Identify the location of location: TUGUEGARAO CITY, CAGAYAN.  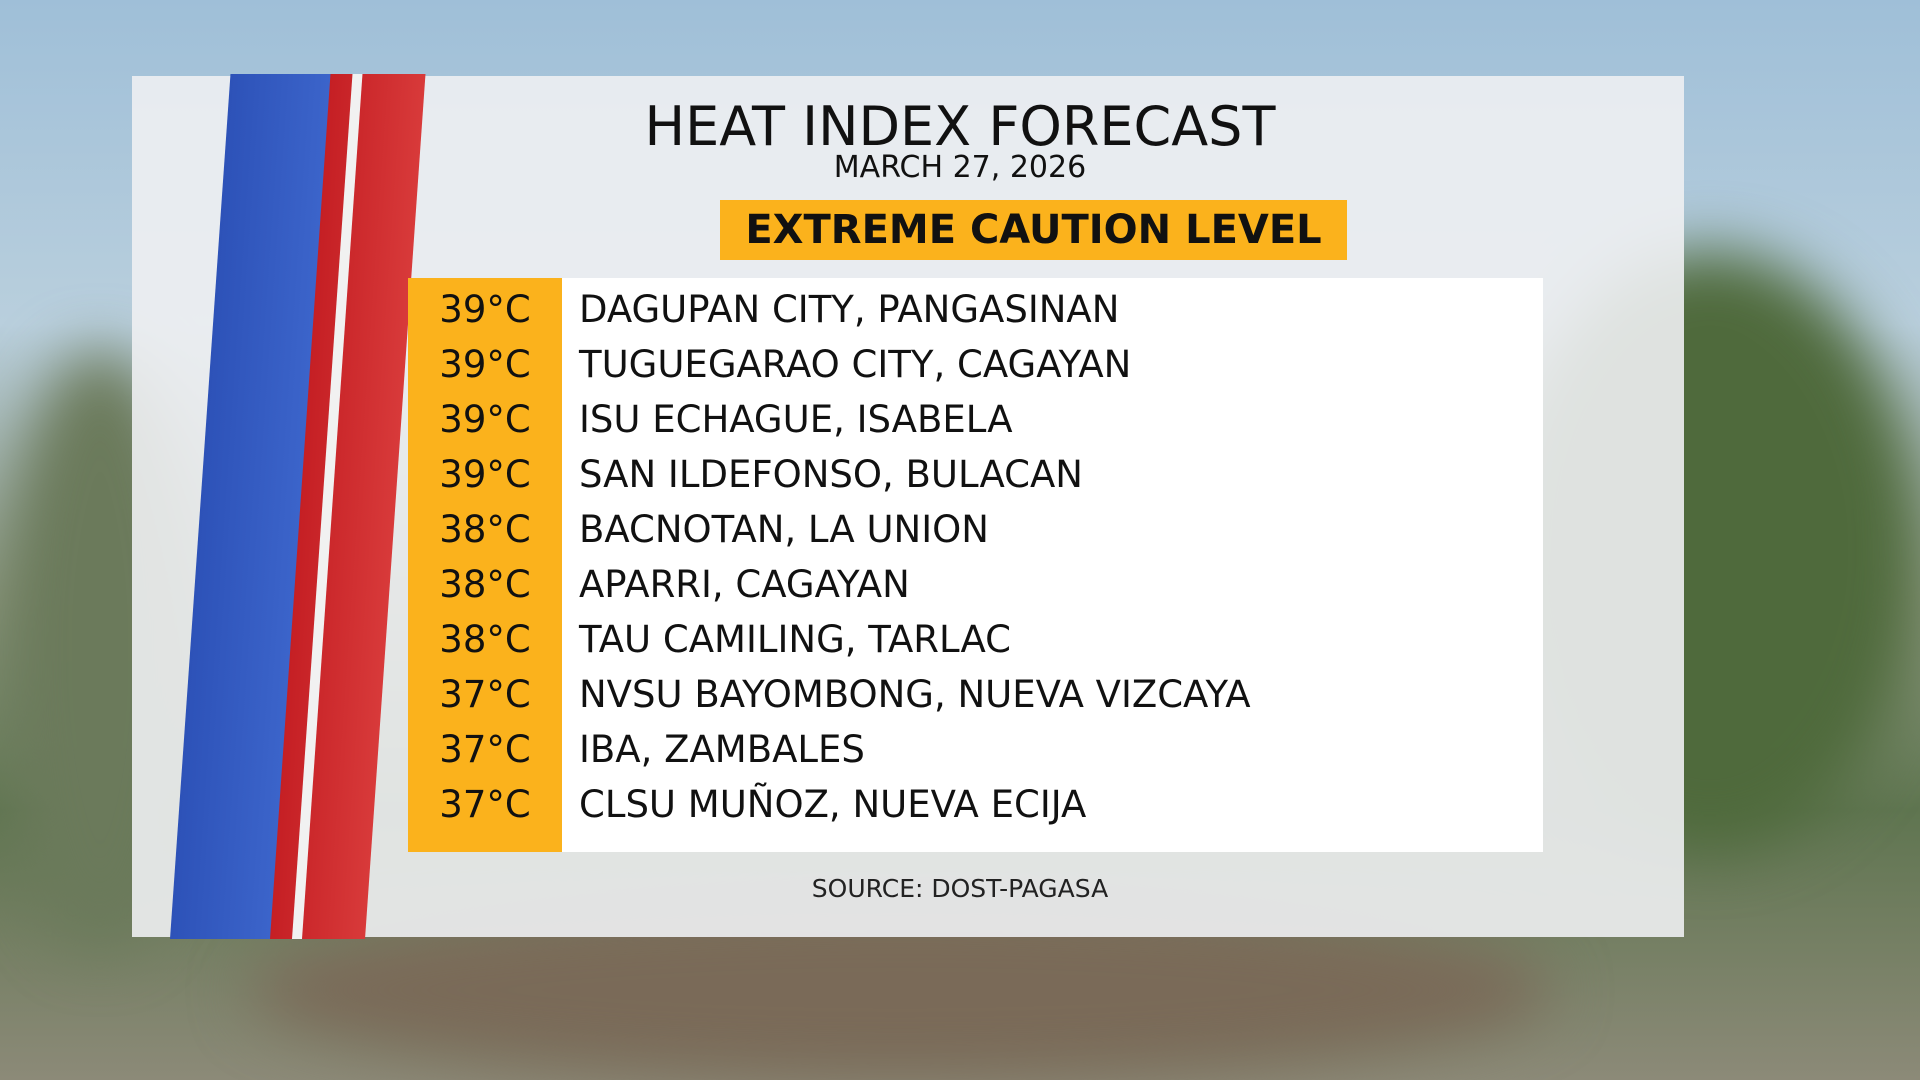
(855, 364).